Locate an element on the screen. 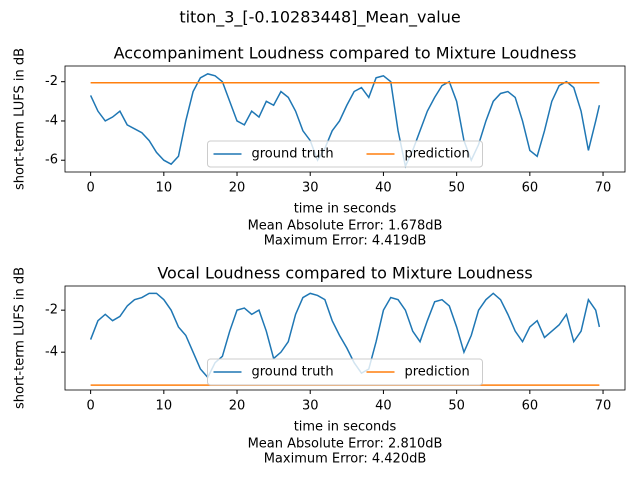 The image size is (640, 480). y-tick-label: -6 is located at coordinates (51, 160).